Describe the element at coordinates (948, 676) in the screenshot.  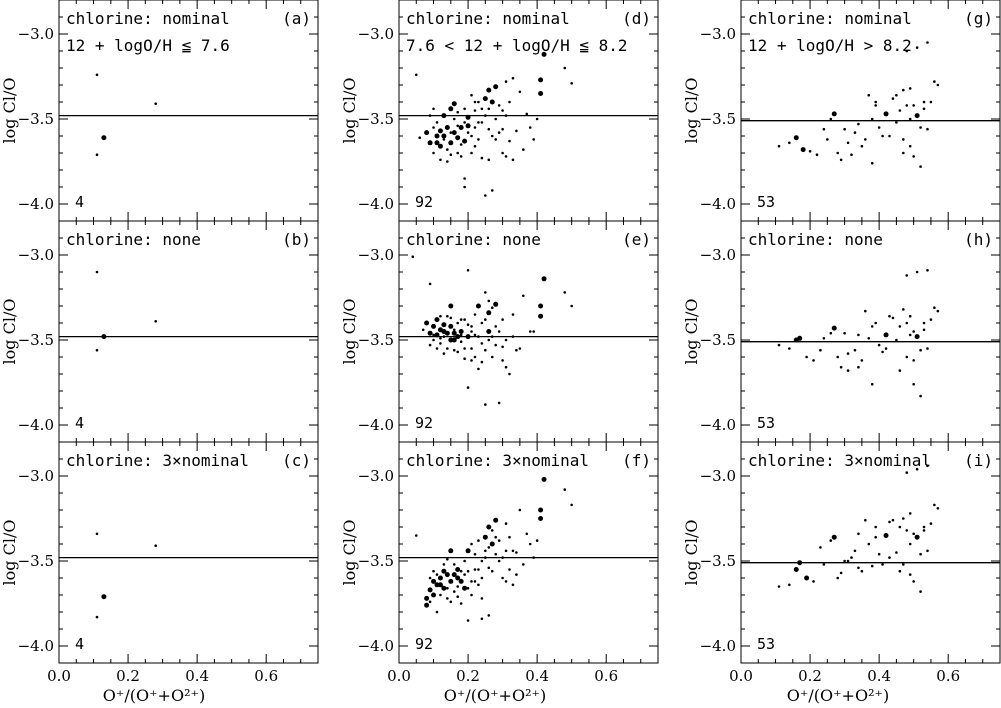
I see `x-tick-label: 0.6` at that location.